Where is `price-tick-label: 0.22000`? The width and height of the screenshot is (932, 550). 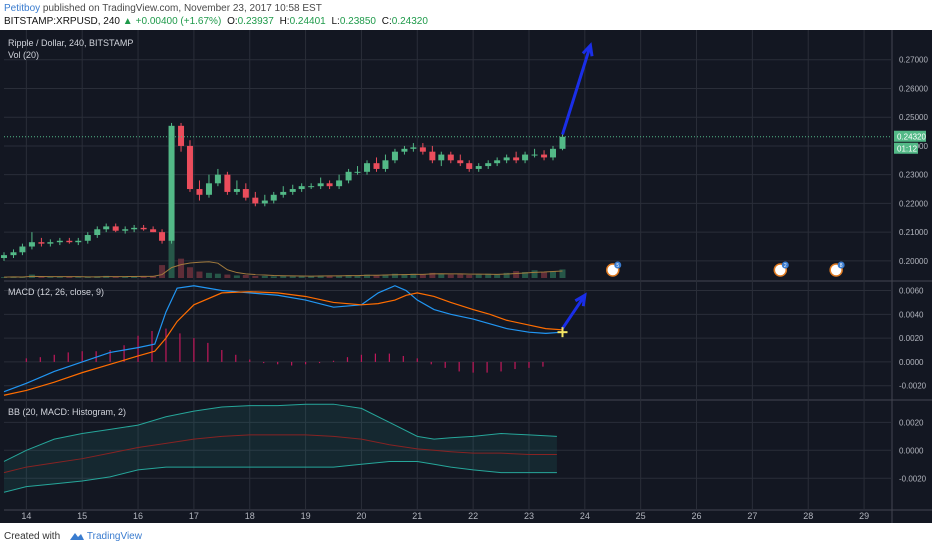 price-tick-label: 0.22000 is located at coordinates (913, 203).